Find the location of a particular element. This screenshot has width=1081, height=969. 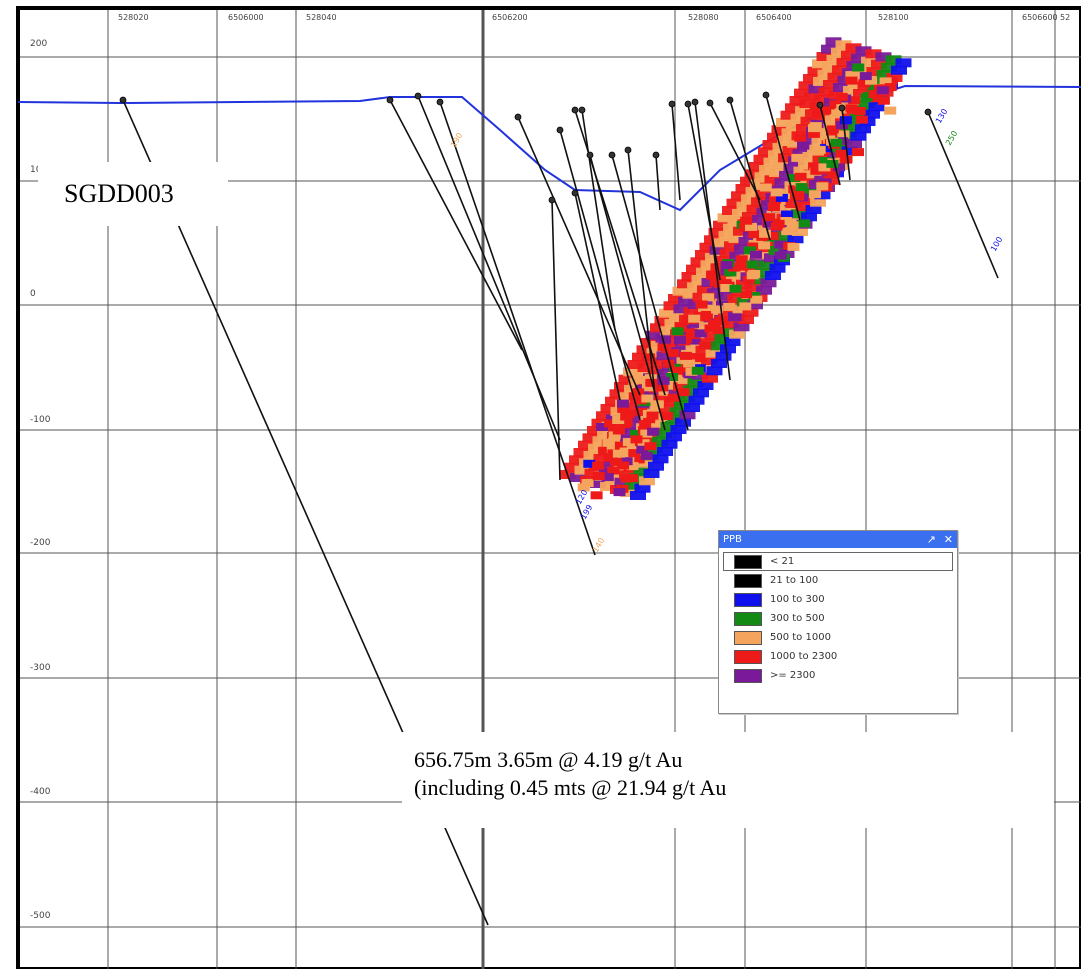

legend-item: 300 to 500 is located at coordinates (838, 618).